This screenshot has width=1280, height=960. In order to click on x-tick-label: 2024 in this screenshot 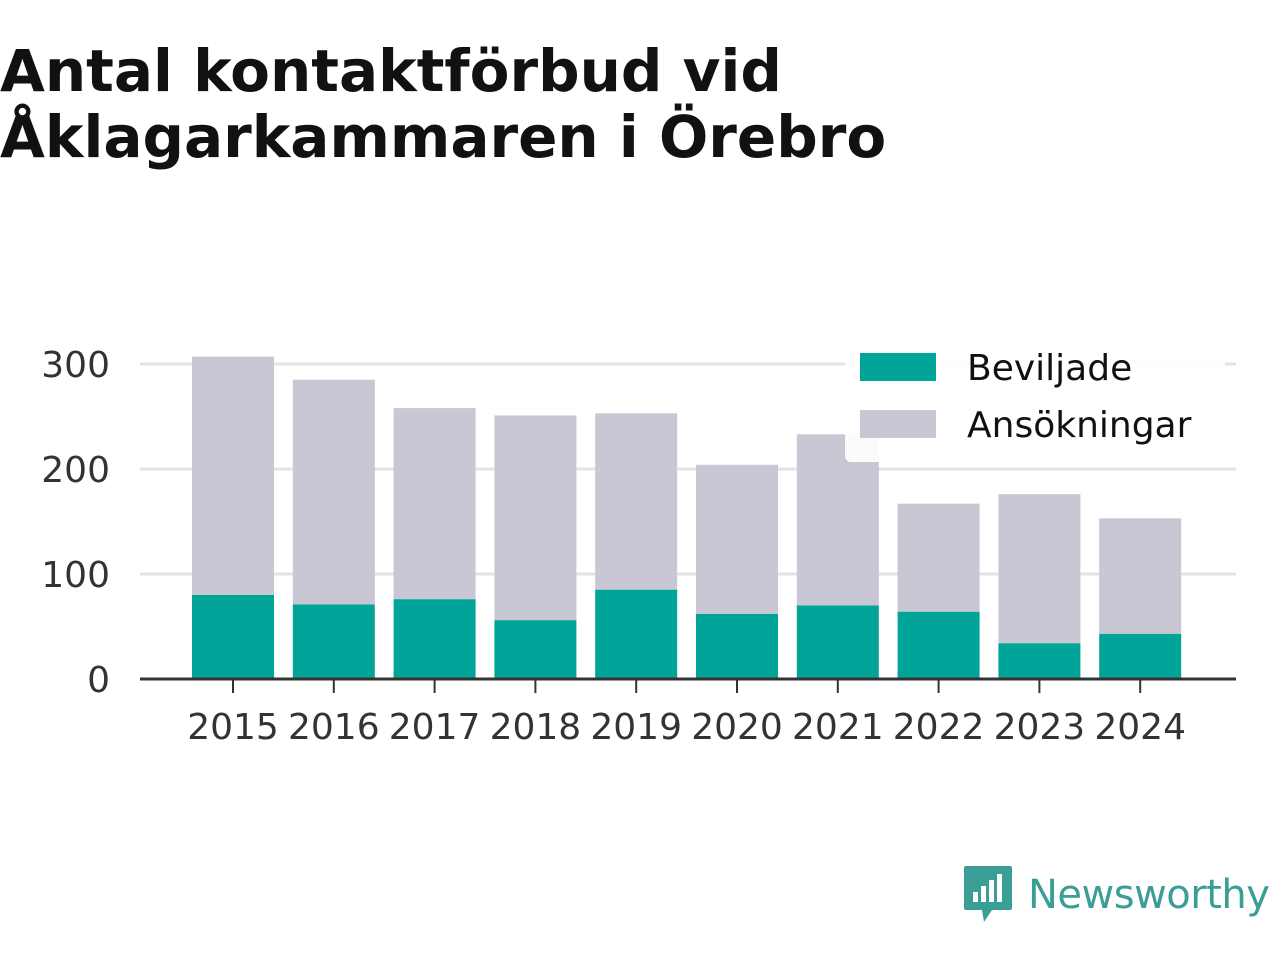, I will do `click(1140, 727)`.